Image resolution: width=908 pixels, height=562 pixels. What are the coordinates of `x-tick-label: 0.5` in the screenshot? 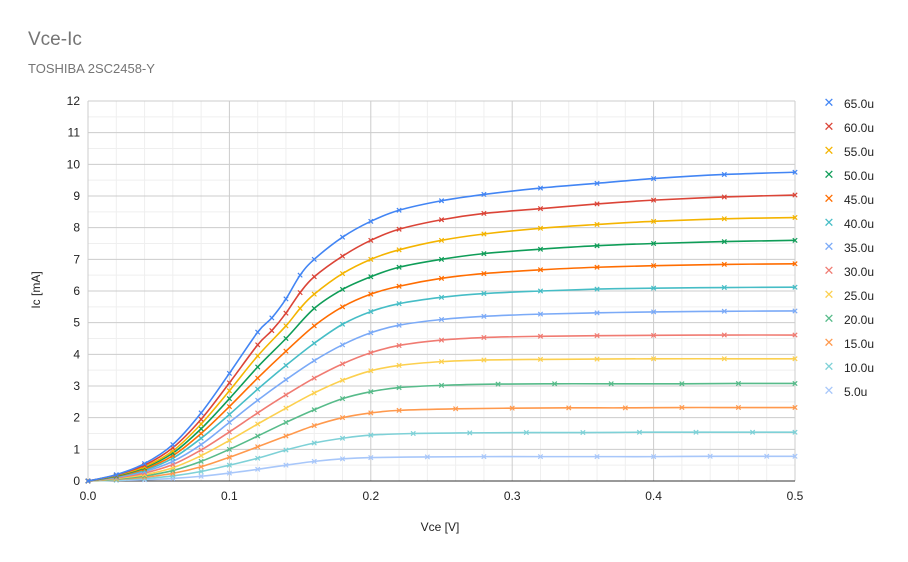 It's located at (795, 496).